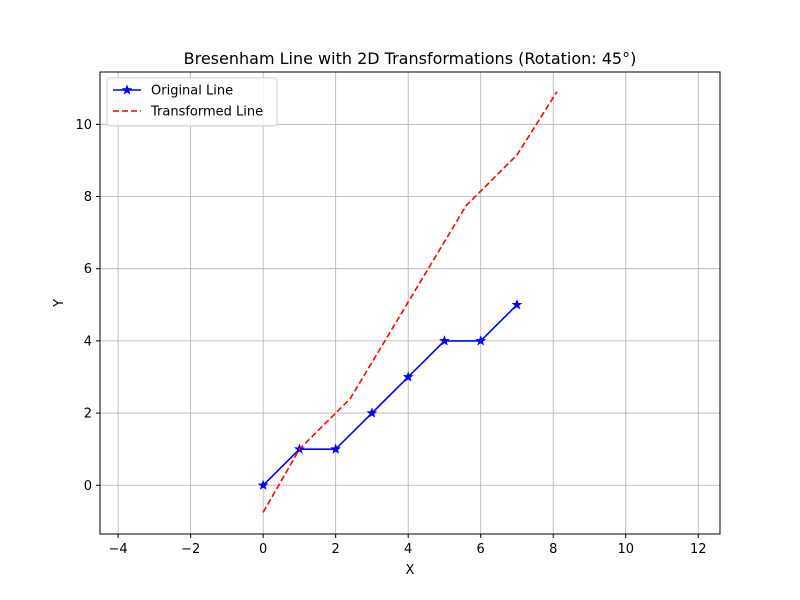  What do you see at coordinates (206, 112) in the screenshot?
I see `legend-label-2: Transformed Line` at bounding box center [206, 112].